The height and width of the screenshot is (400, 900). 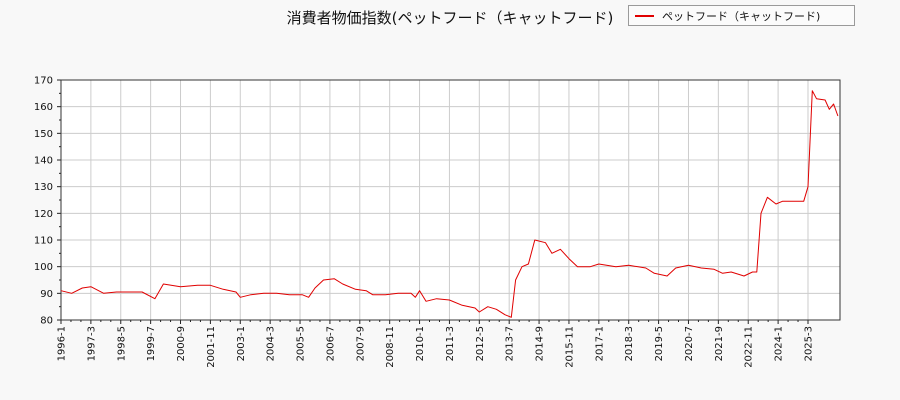 I want to click on y-tick-label: 80, so click(x=46, y=321).